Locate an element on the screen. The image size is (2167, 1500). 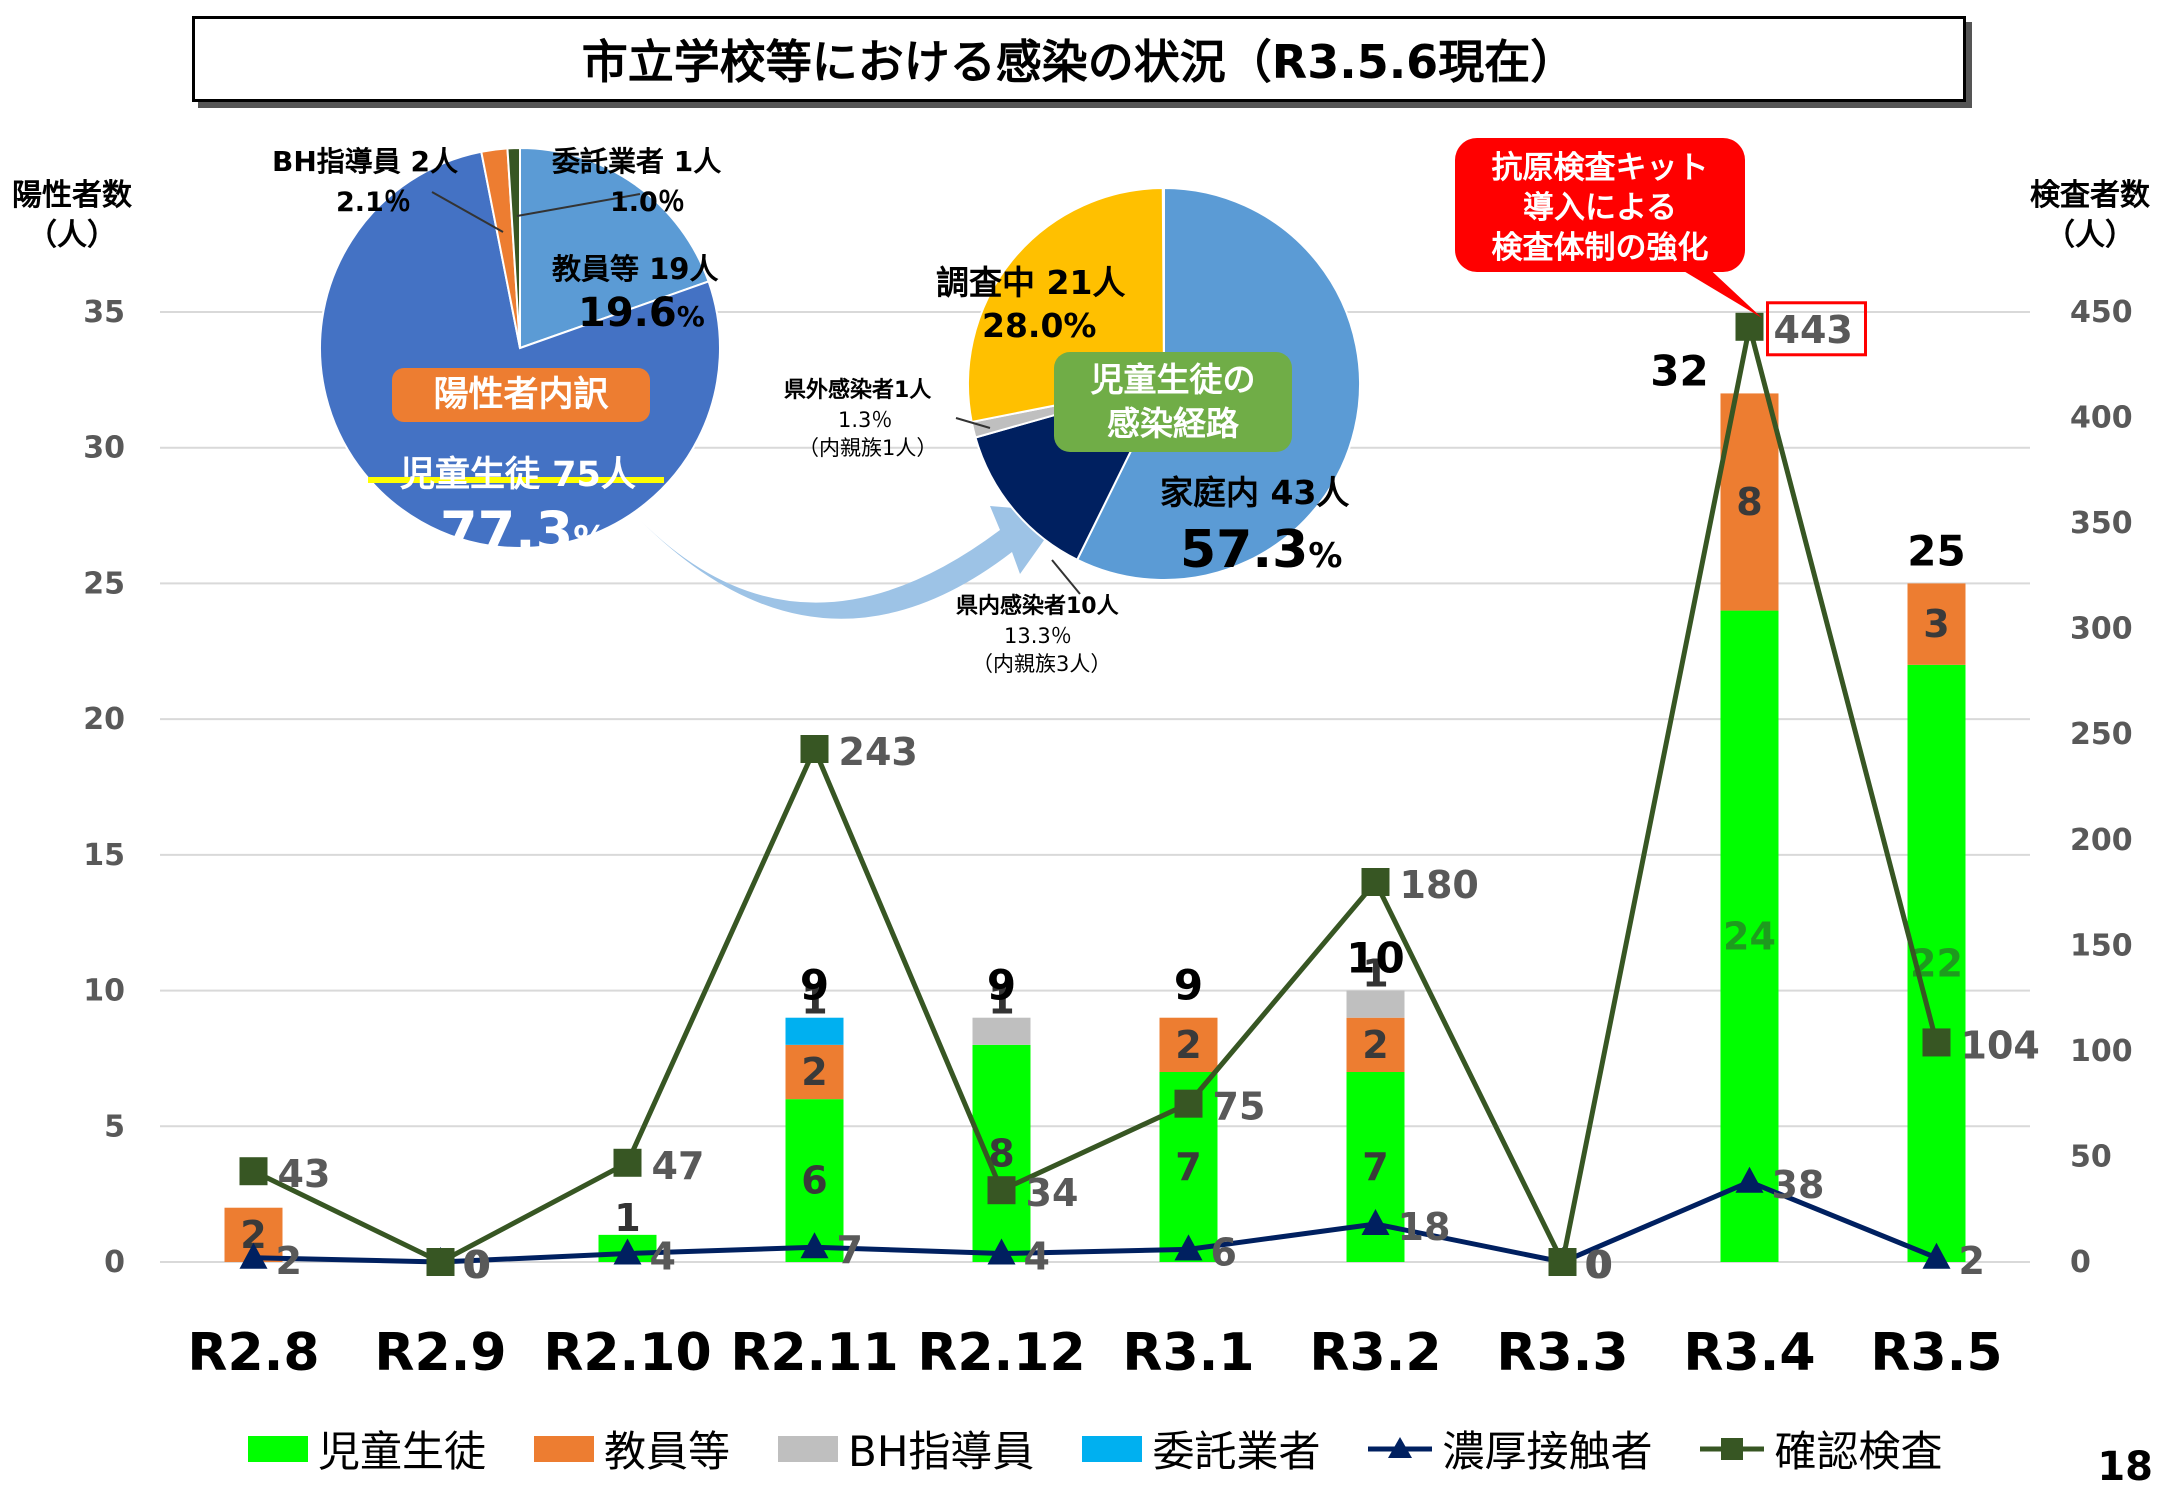
bar-segment-label: 7 is located at coordinates (1188, 1167).